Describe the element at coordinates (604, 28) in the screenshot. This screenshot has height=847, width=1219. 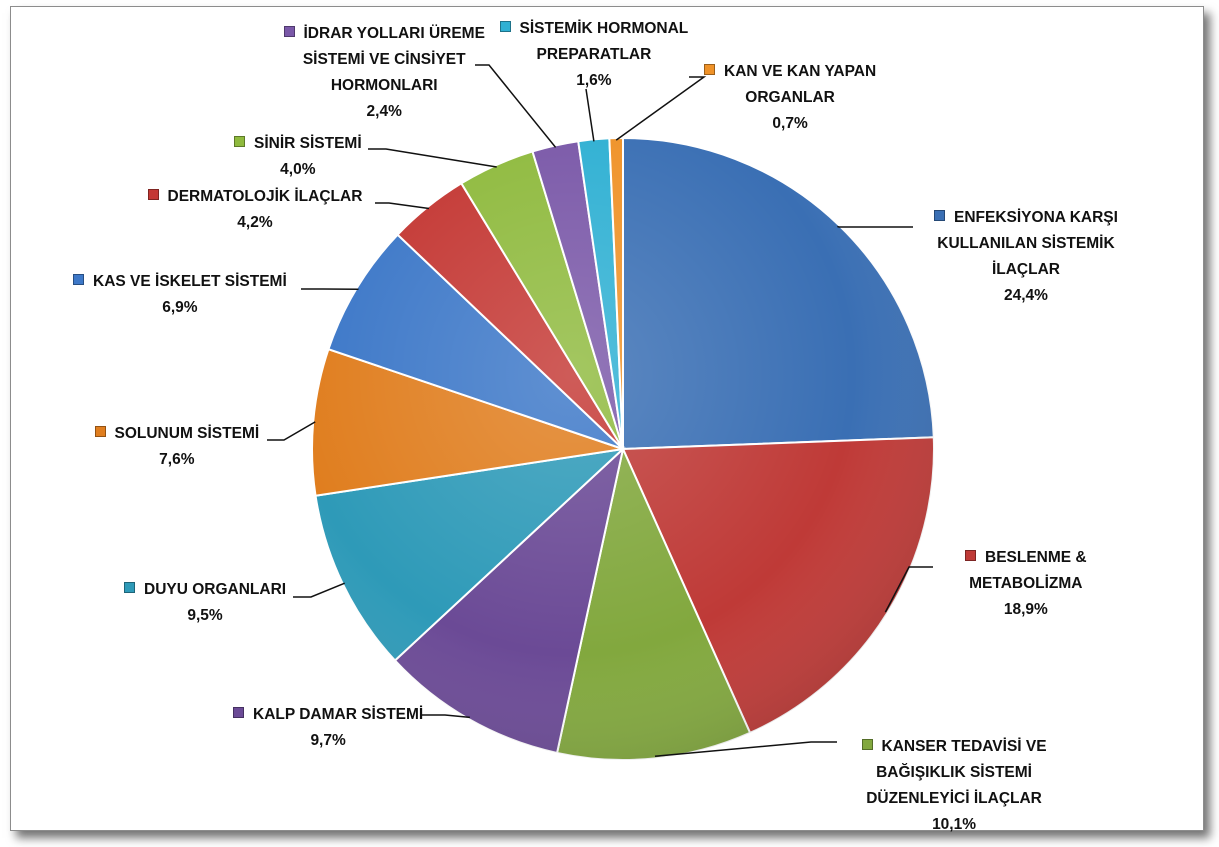
I see `data-label-text: SİSTEMİK HORMONAL` at that location.